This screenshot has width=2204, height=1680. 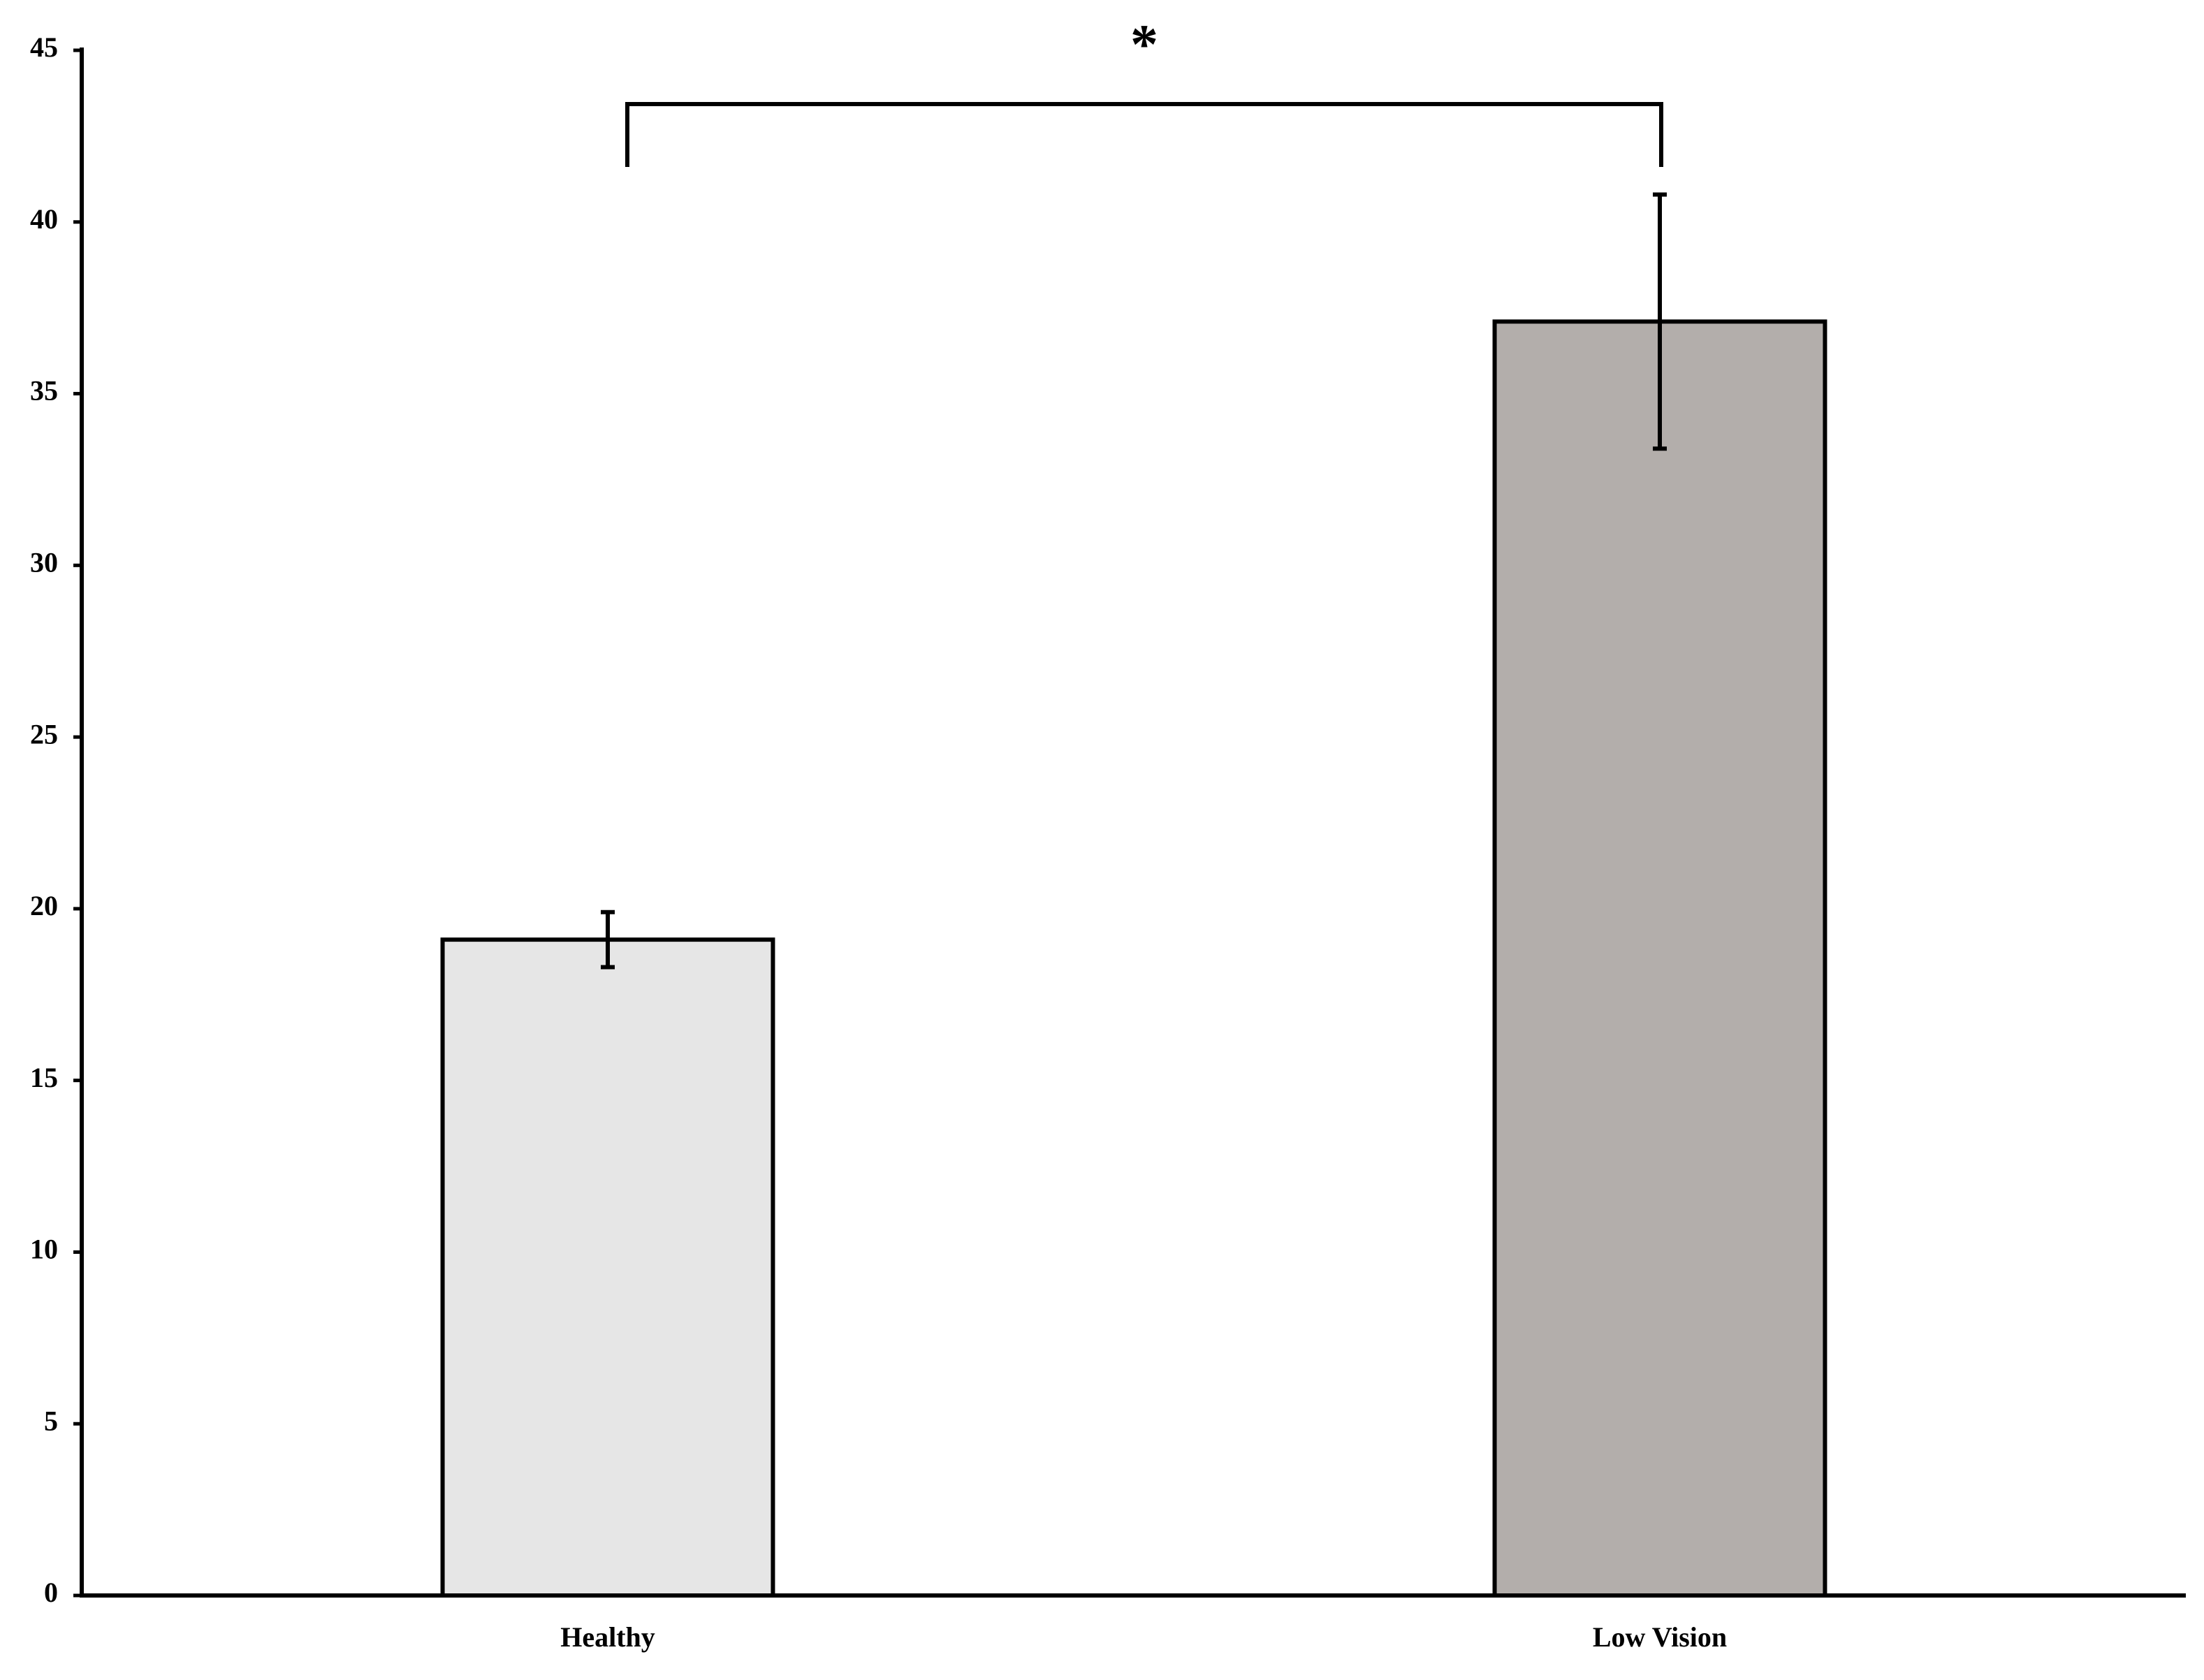 What do you see at coordinates (44, 391) in the screenshot?
I see `y-tick-label: 35` at bounding box center [44, 391].